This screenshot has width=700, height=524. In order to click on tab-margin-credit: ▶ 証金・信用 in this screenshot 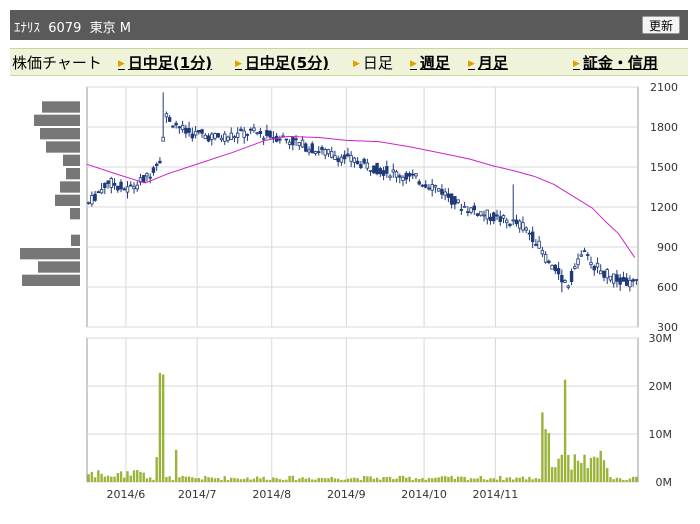, I will do `click(615, 62)`.